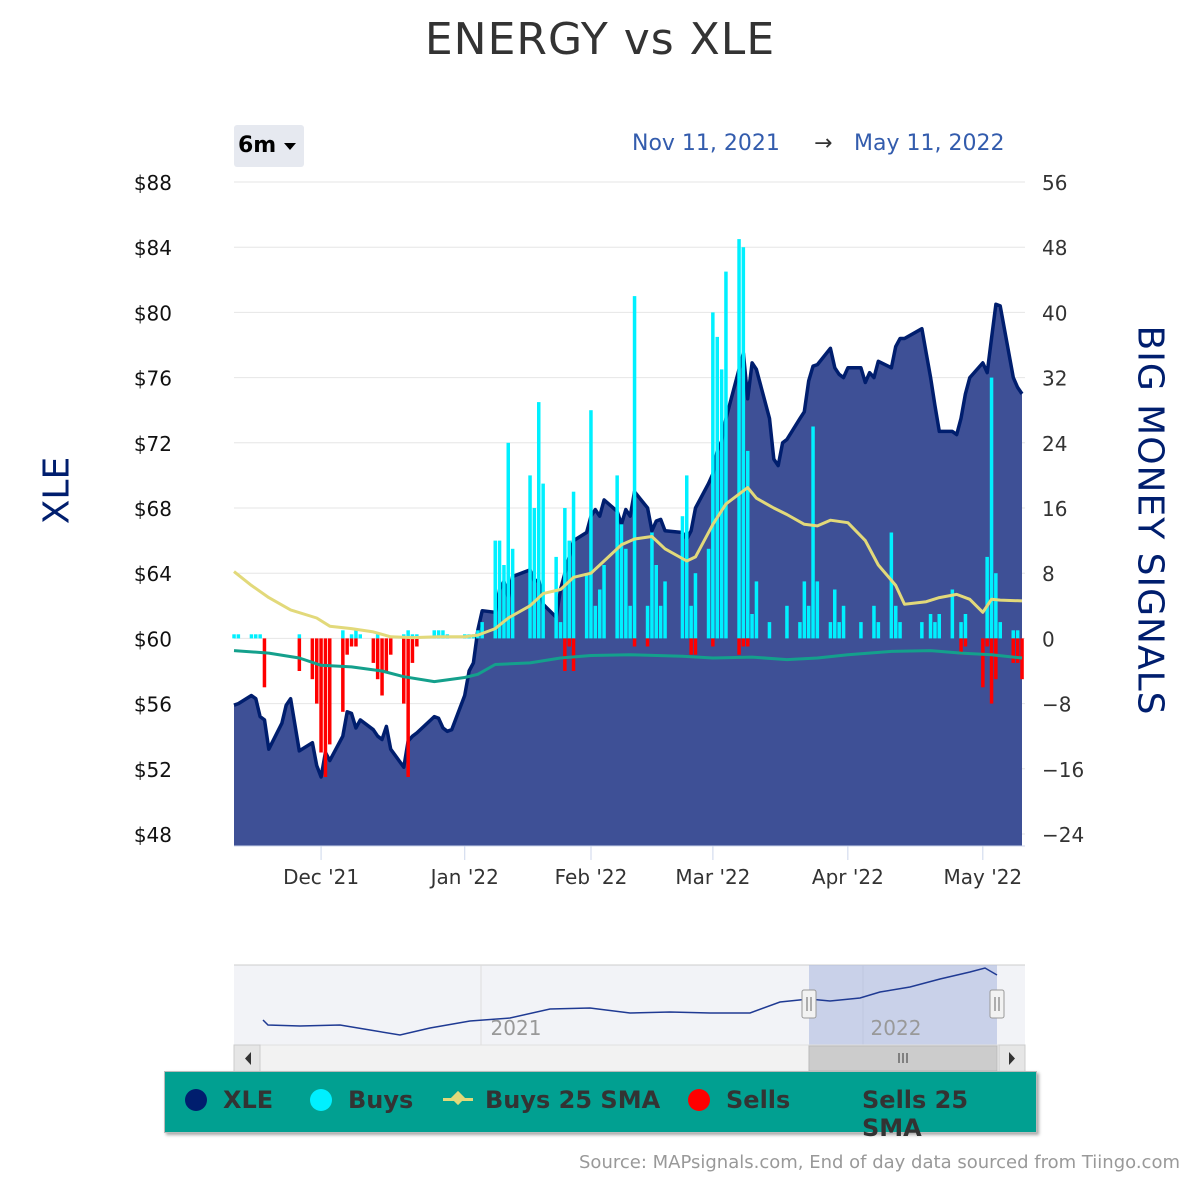  I want to click on left-tick-label: $64, so click(153, 574).